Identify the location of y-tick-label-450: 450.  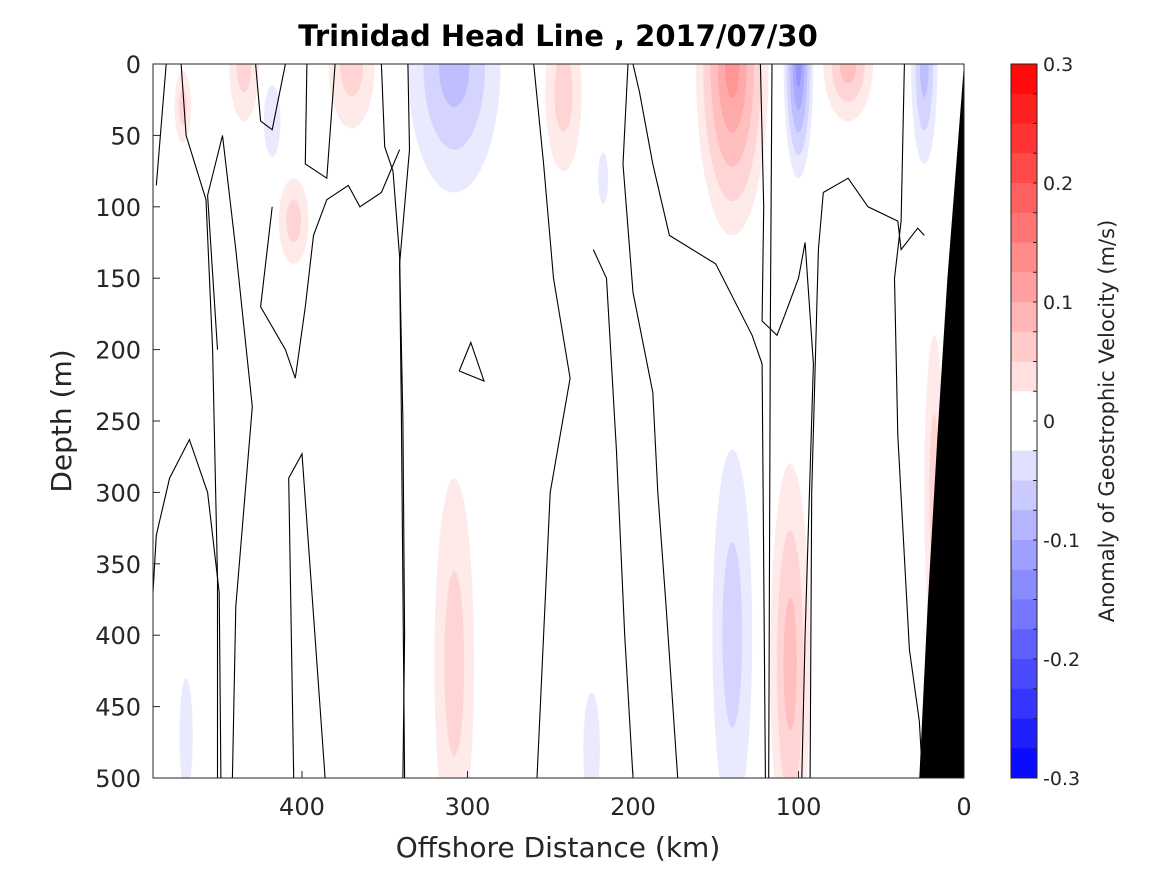
(118, 708).